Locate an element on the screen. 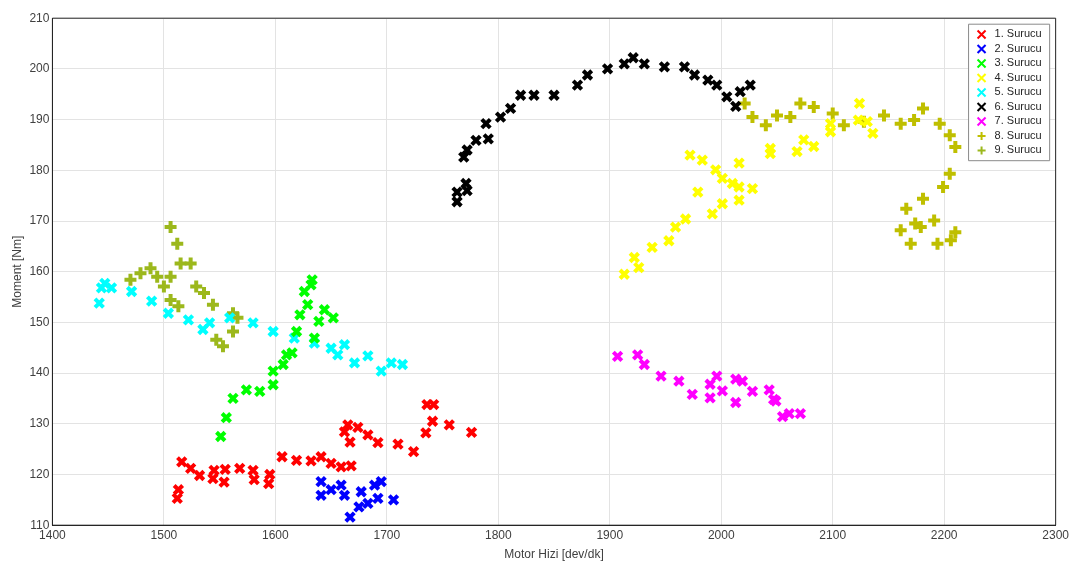  x-tick-label: 2100 is located at coordinates (833, 534).